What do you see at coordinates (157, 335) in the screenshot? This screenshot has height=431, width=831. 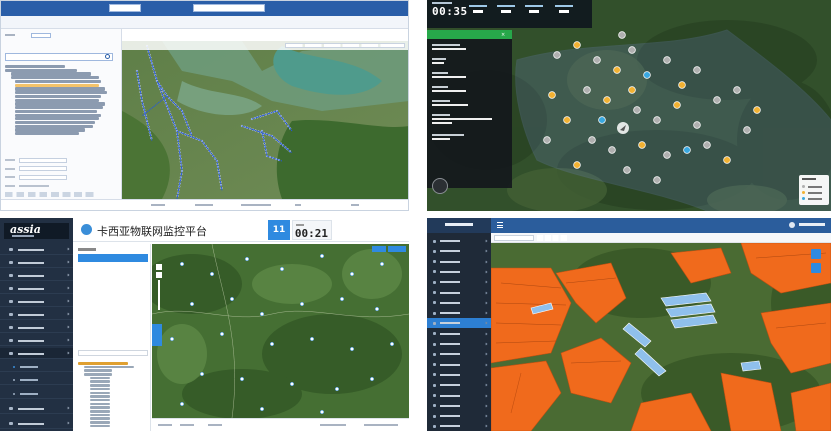 I see `side-expand-tab` at bounding box center [157, 335].